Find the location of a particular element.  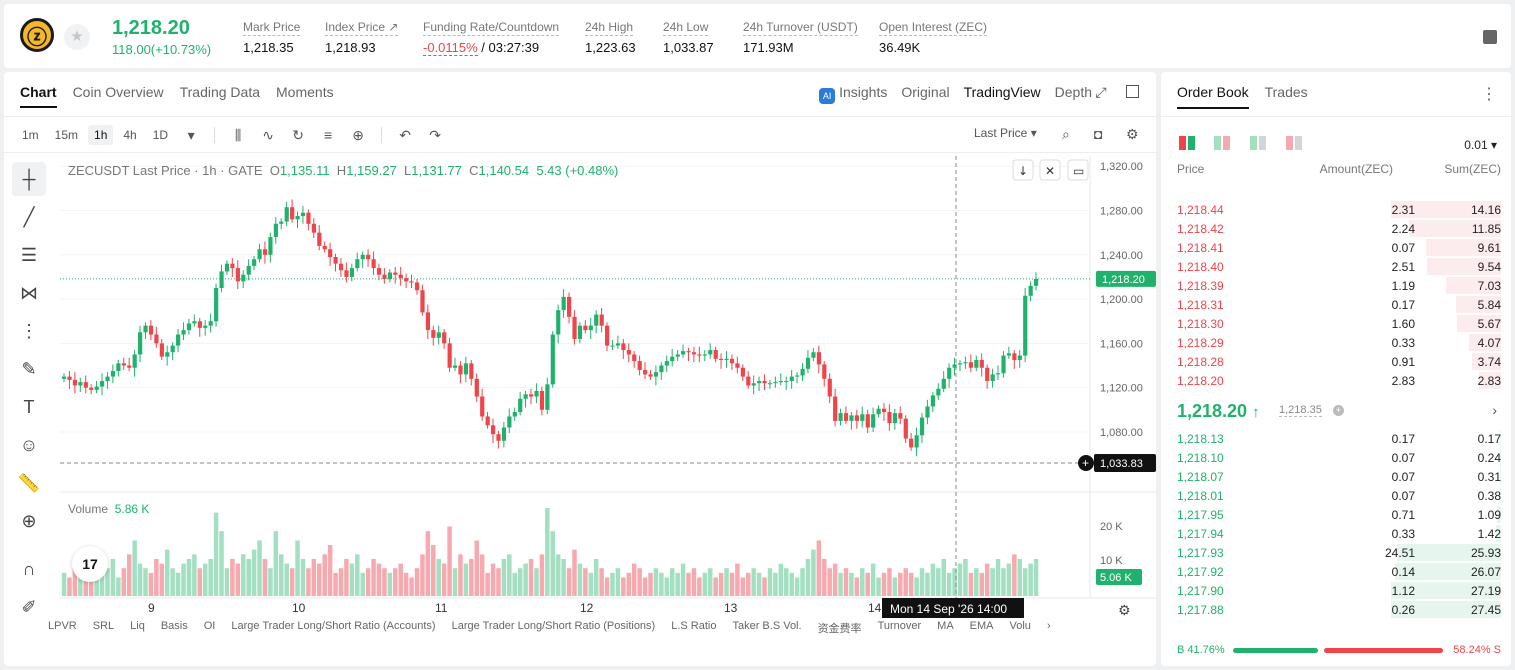

bid-row: 1,217.92 0.14 26.07 is located at coordinates (1336, 571).